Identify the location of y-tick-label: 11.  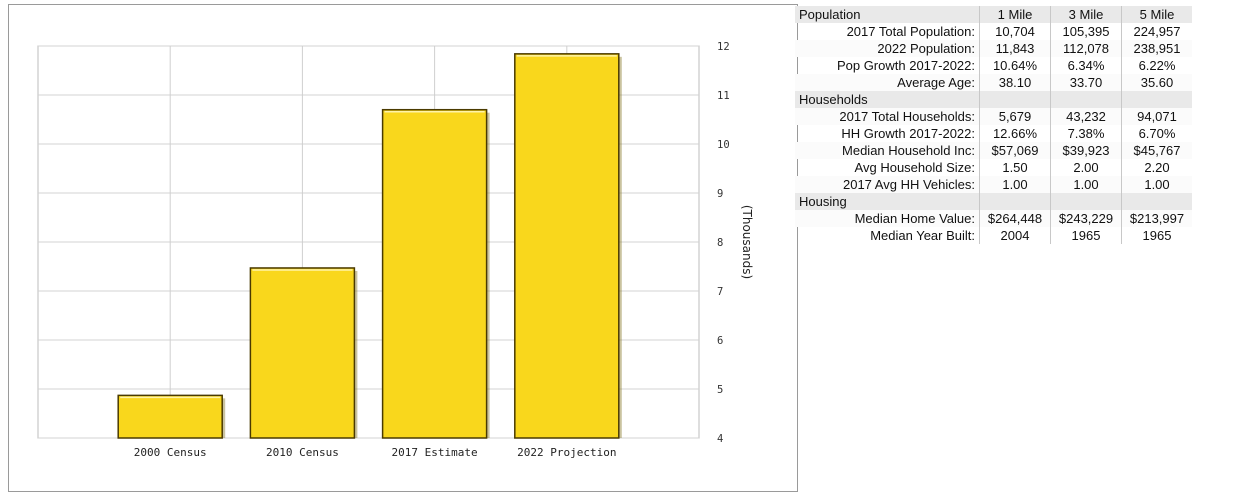
(723, 96).